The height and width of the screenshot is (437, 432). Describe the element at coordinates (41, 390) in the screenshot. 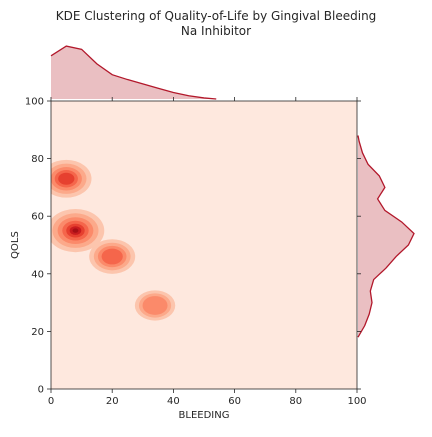

I see `y-tick-label: 0` at that location.